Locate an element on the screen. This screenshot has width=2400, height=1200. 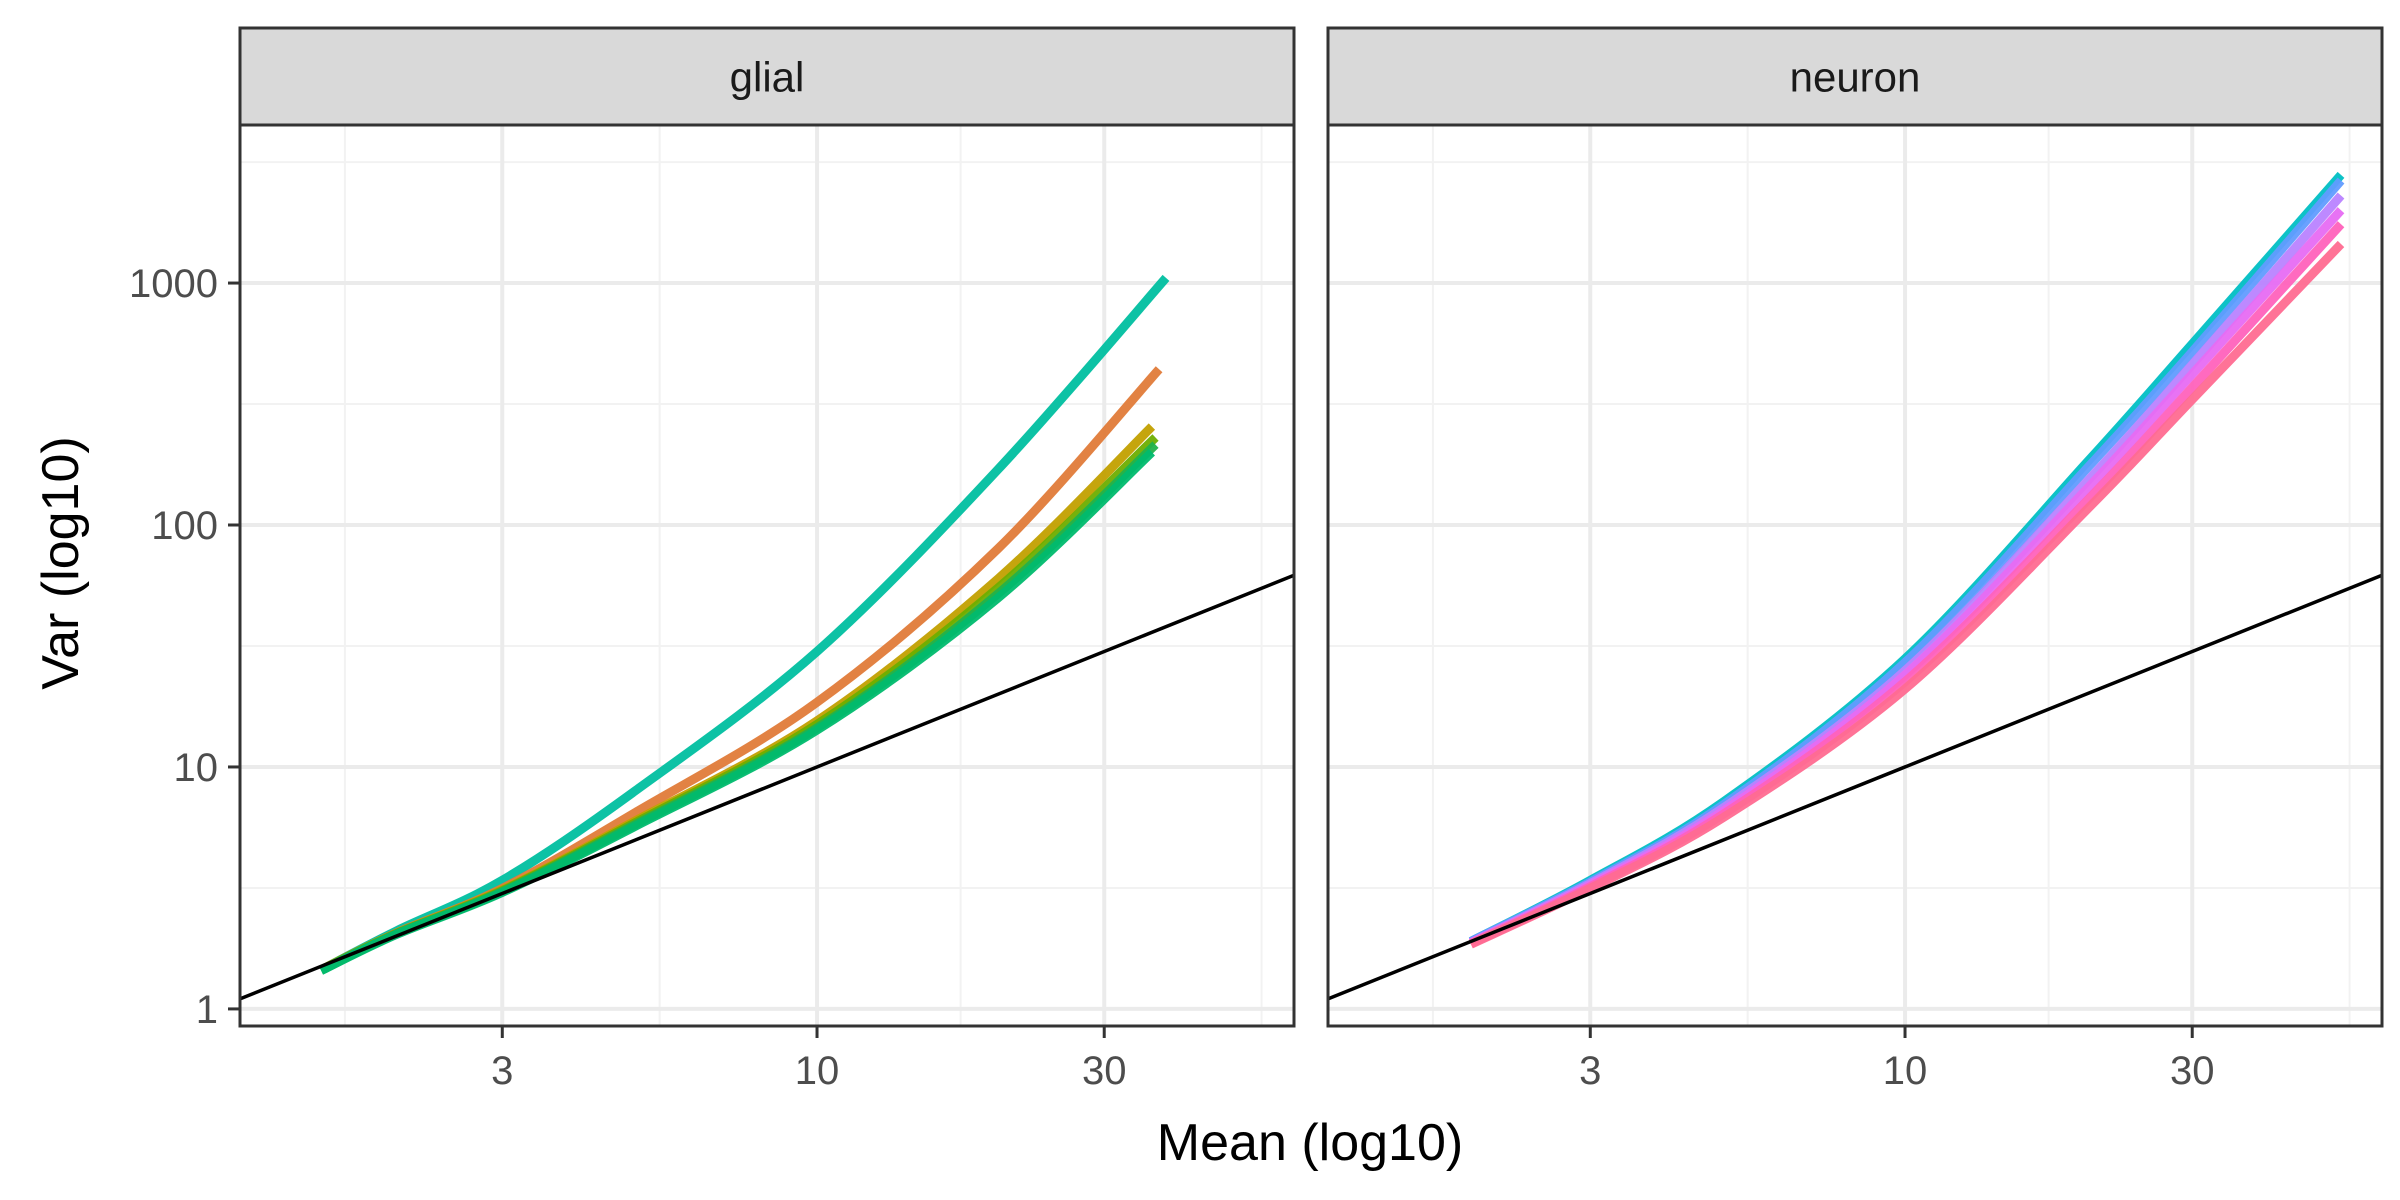
y-tick-label: 1 is located at coordinates (207, 1010).